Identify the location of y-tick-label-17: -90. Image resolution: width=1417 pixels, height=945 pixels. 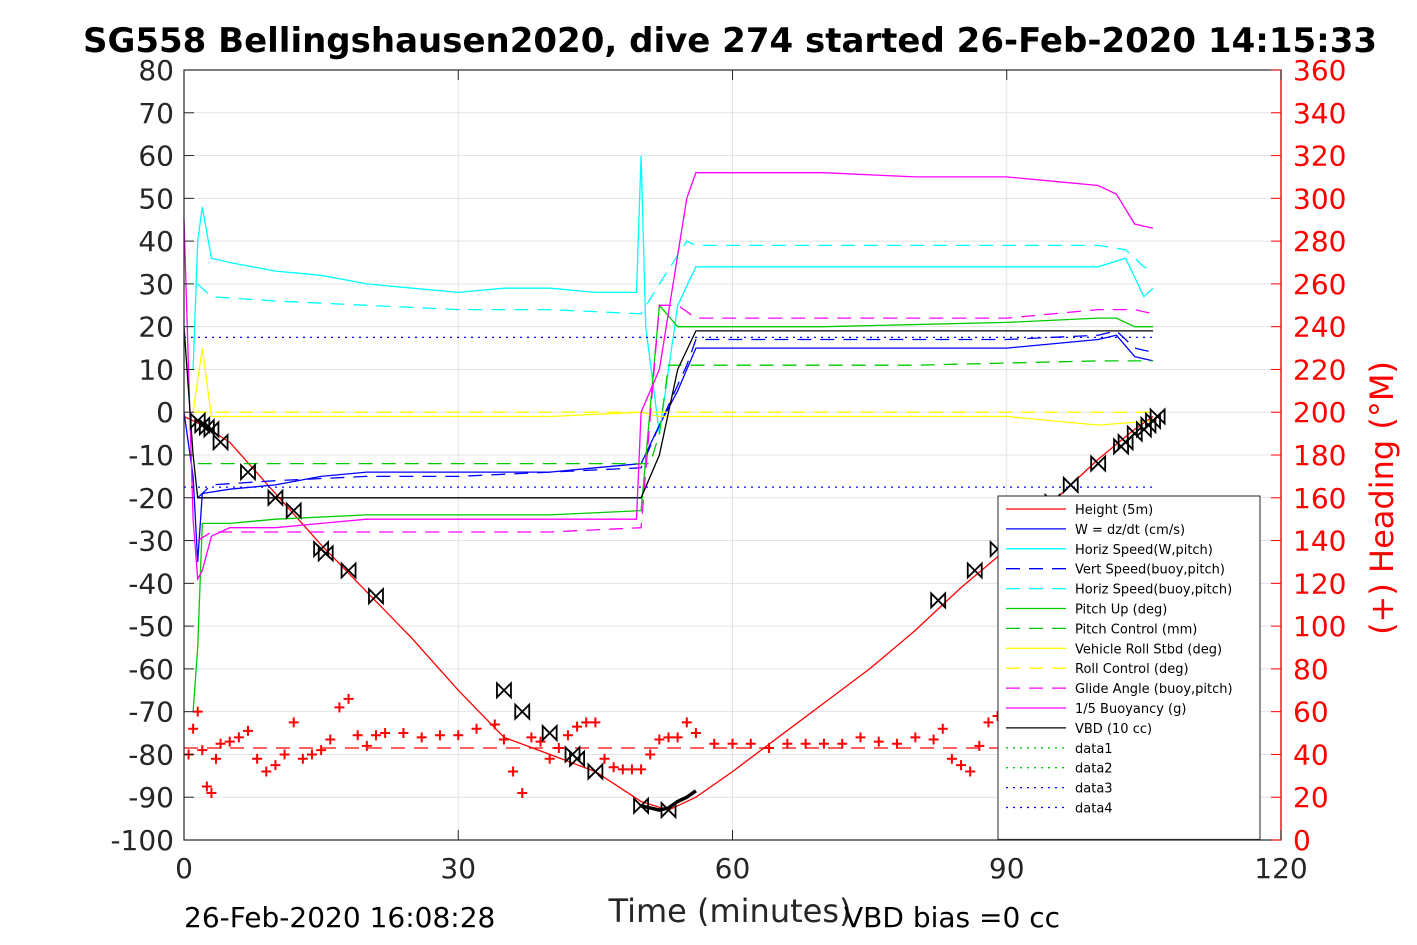
(151, 797).